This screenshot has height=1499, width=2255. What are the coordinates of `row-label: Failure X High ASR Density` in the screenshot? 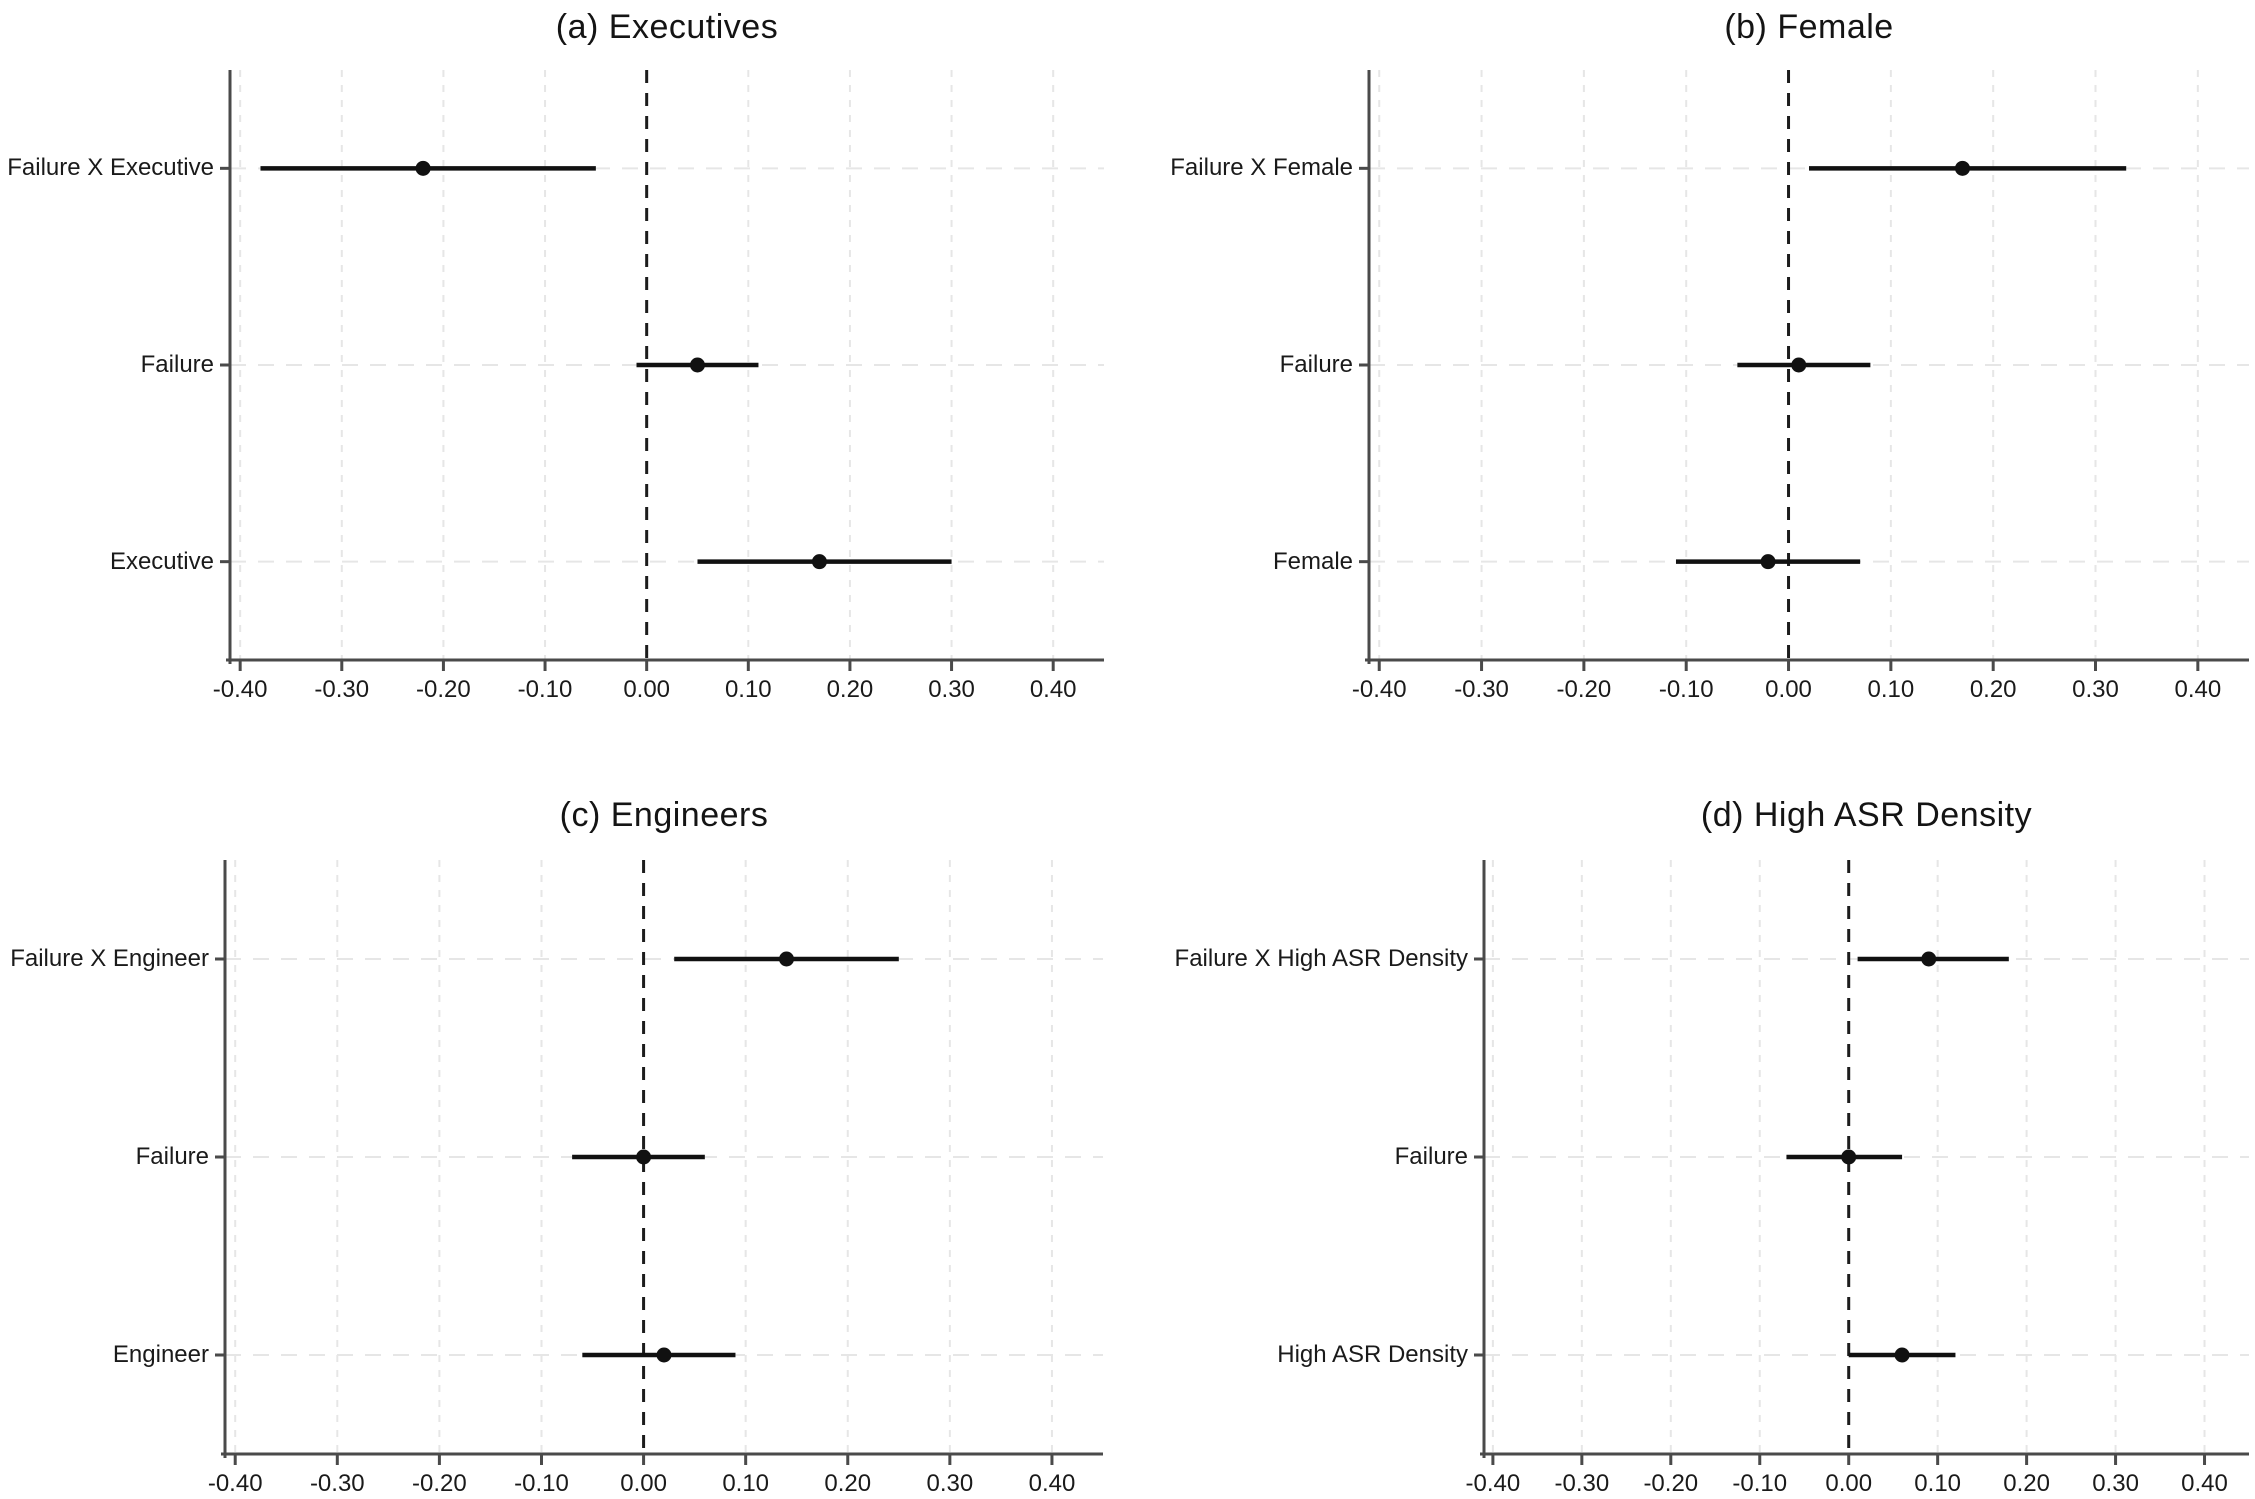 It's located at (1321, 958).